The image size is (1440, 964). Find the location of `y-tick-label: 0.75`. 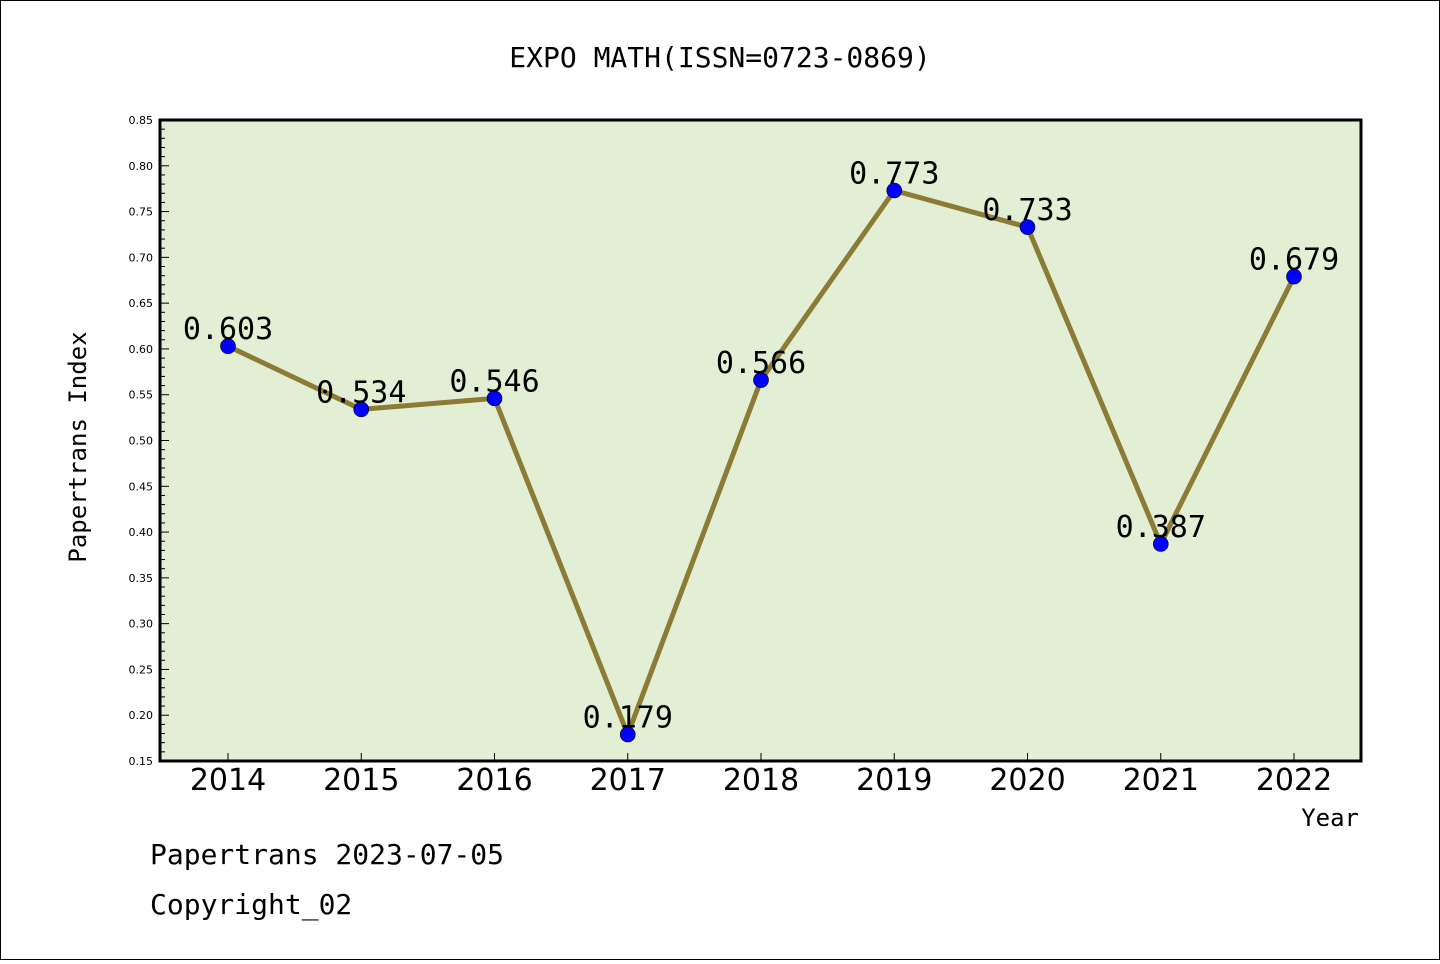

y-tick-label: 0.75 is located at coordinates (141, 212).